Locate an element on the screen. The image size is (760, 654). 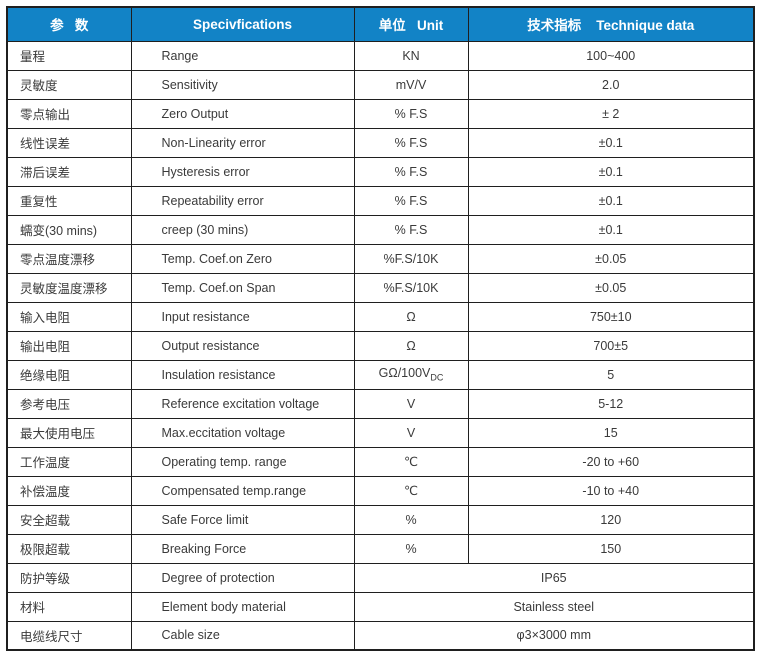
table-row: 线性误差 Non-Linearity error% F.S ±0.1 is located at coordinates (380, 142).